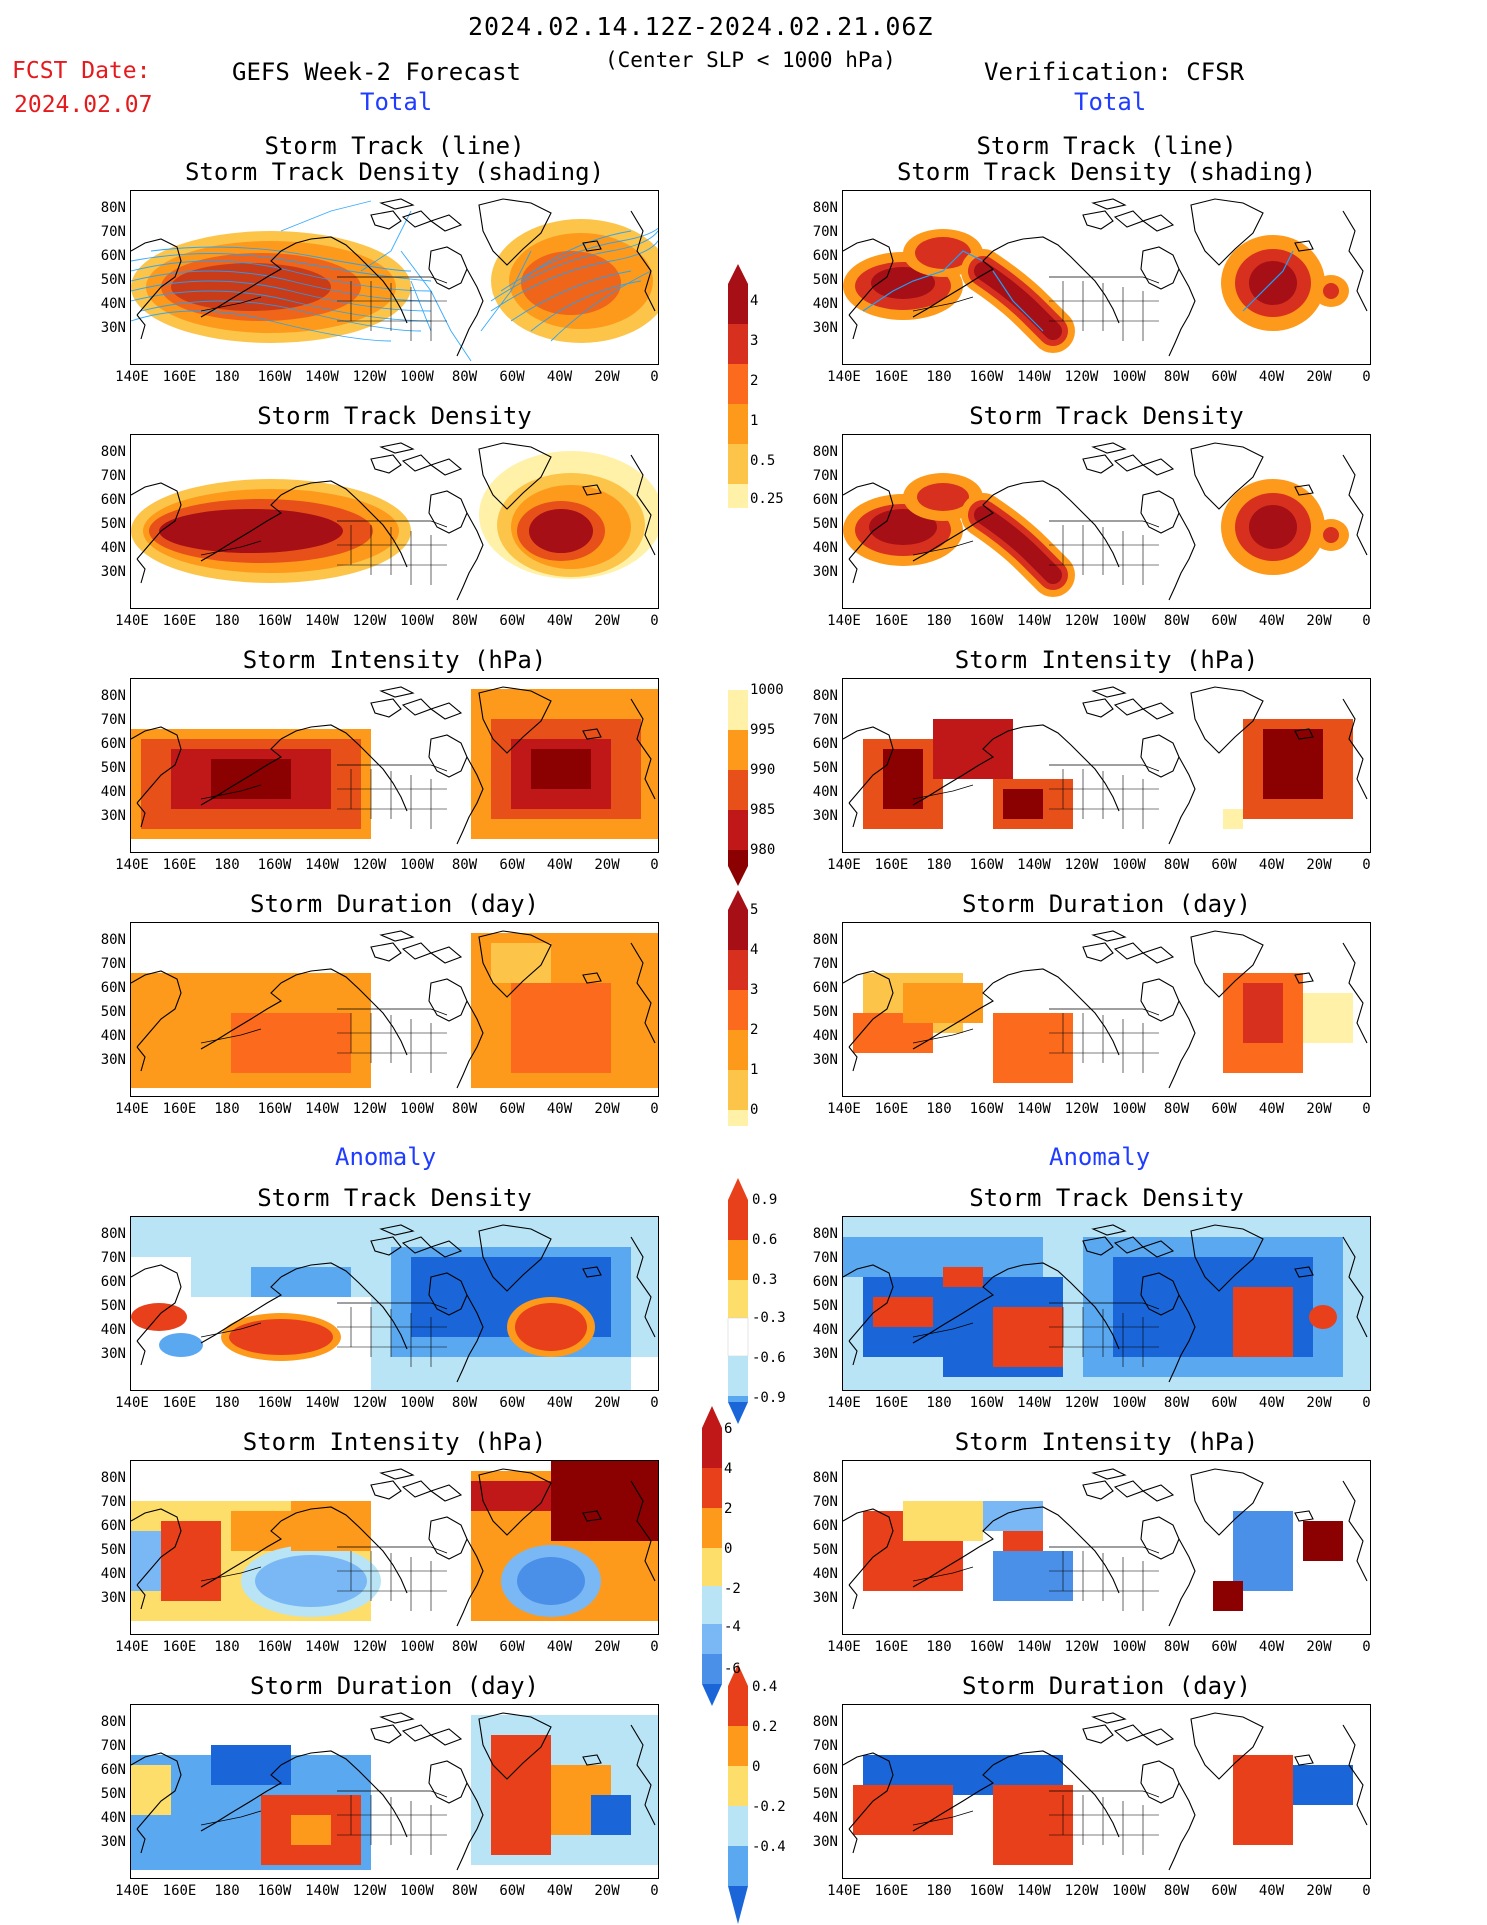 This screenshot has width=1487, height=1925. I want to click on colorbar-label-anom_density: -0.9, so click(769, 1398).